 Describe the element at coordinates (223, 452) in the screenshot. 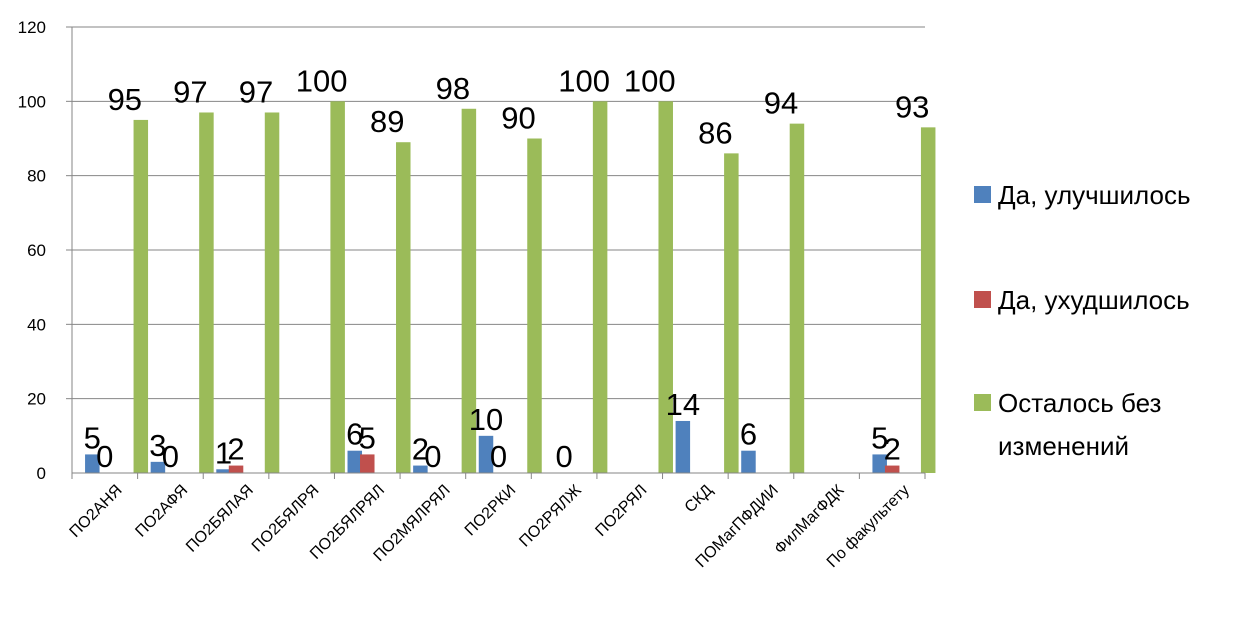

I see `data-label: 1` at that location.